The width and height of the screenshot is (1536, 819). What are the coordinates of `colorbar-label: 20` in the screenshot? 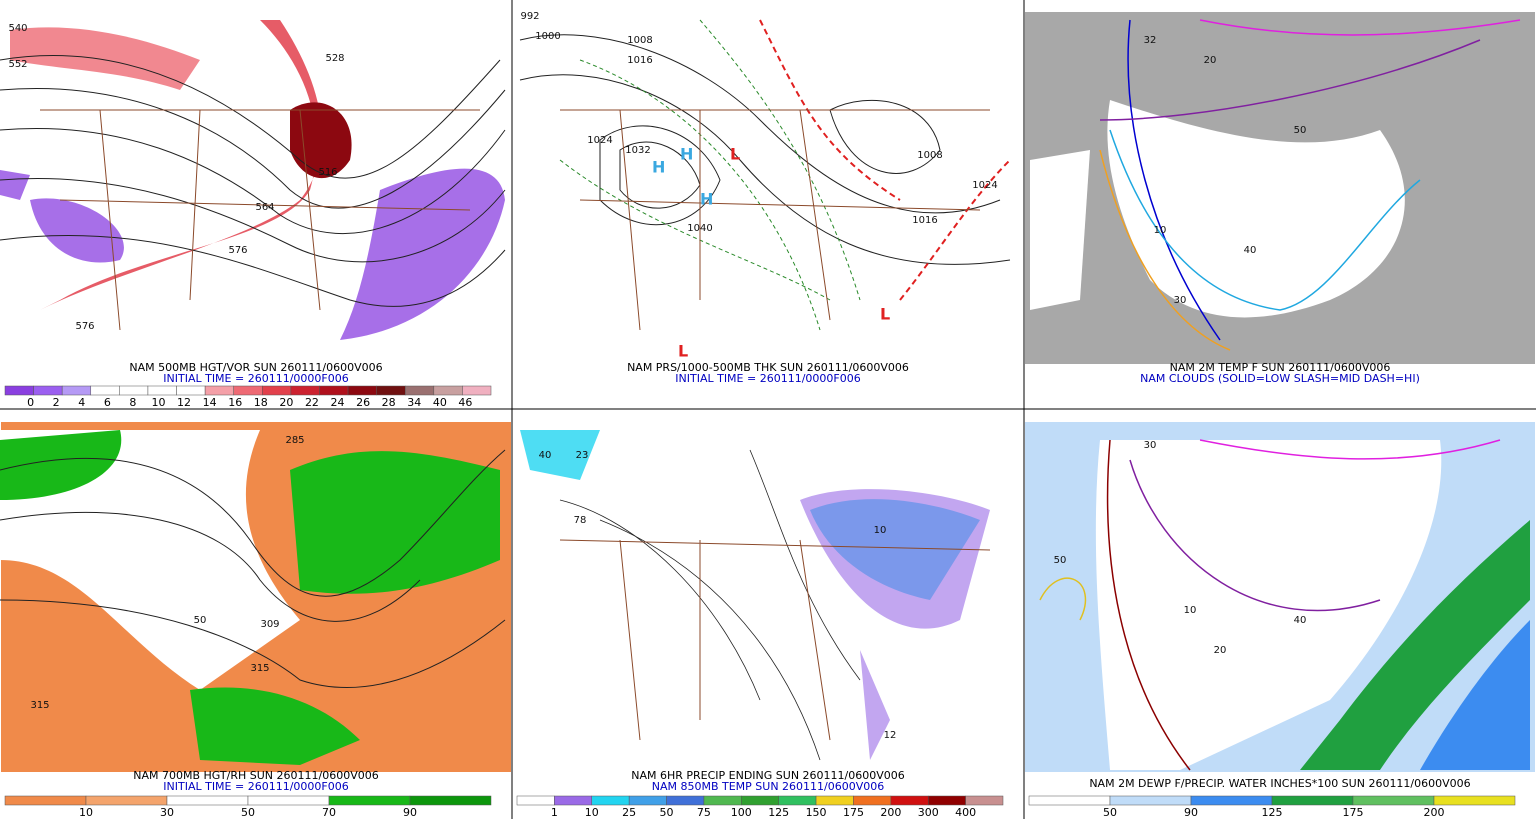 It's located at (286, 402).